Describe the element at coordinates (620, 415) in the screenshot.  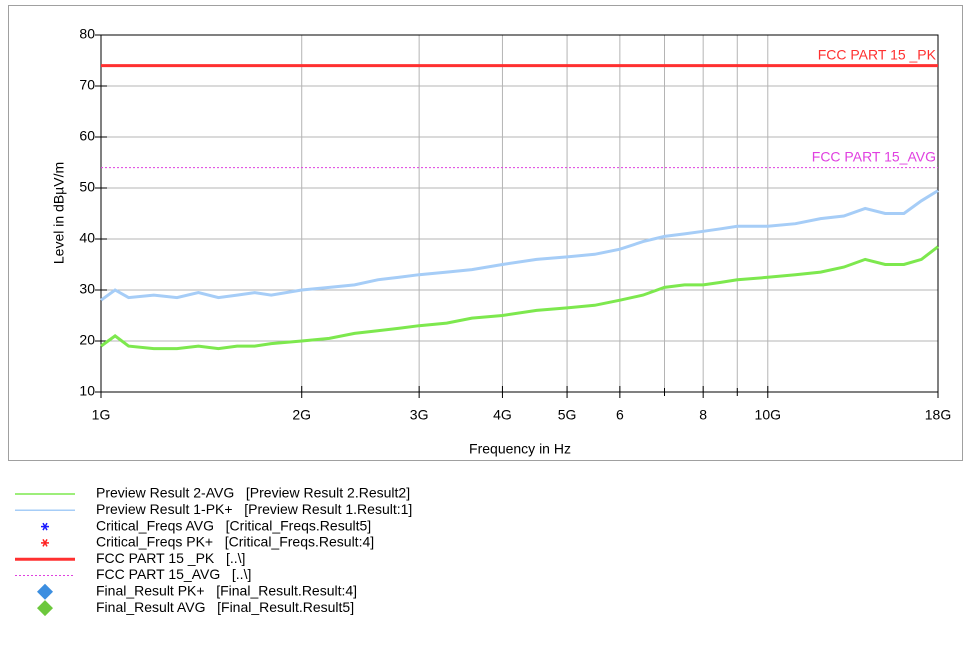
I see `x-tick-label: 6` at that location.